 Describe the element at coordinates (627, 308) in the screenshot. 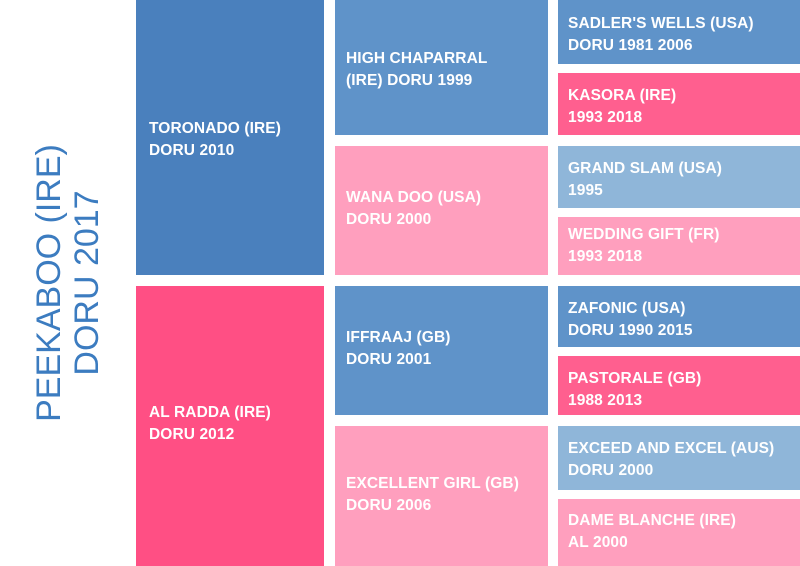

I see `great-grandparent-name: ZAFONIC (USA)` at that location.